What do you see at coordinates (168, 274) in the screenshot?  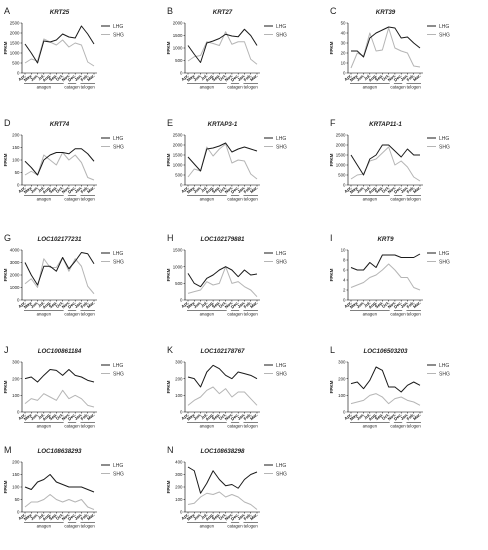 I see `y-axis-label: FPKM` at bounding box center [168, 274].